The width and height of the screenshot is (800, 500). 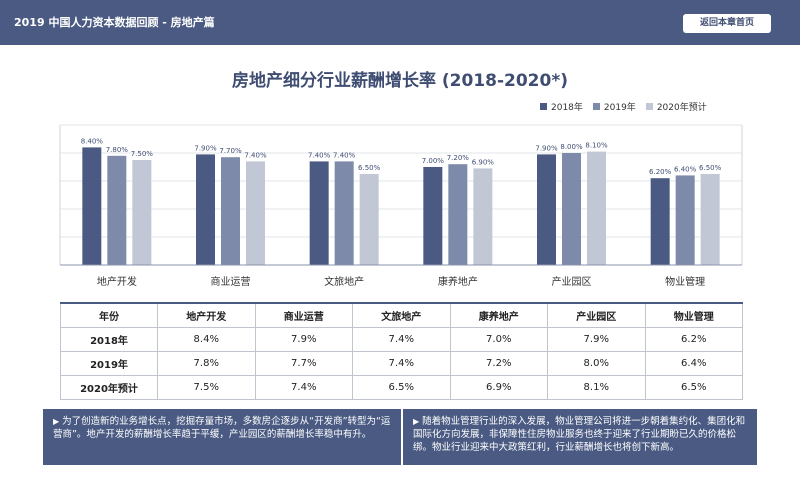 I want to click on table-row: 2018年 8.4% 7.9% 7.4% 7.0% 7.9% 6.2%, so click(x=401, y=339).